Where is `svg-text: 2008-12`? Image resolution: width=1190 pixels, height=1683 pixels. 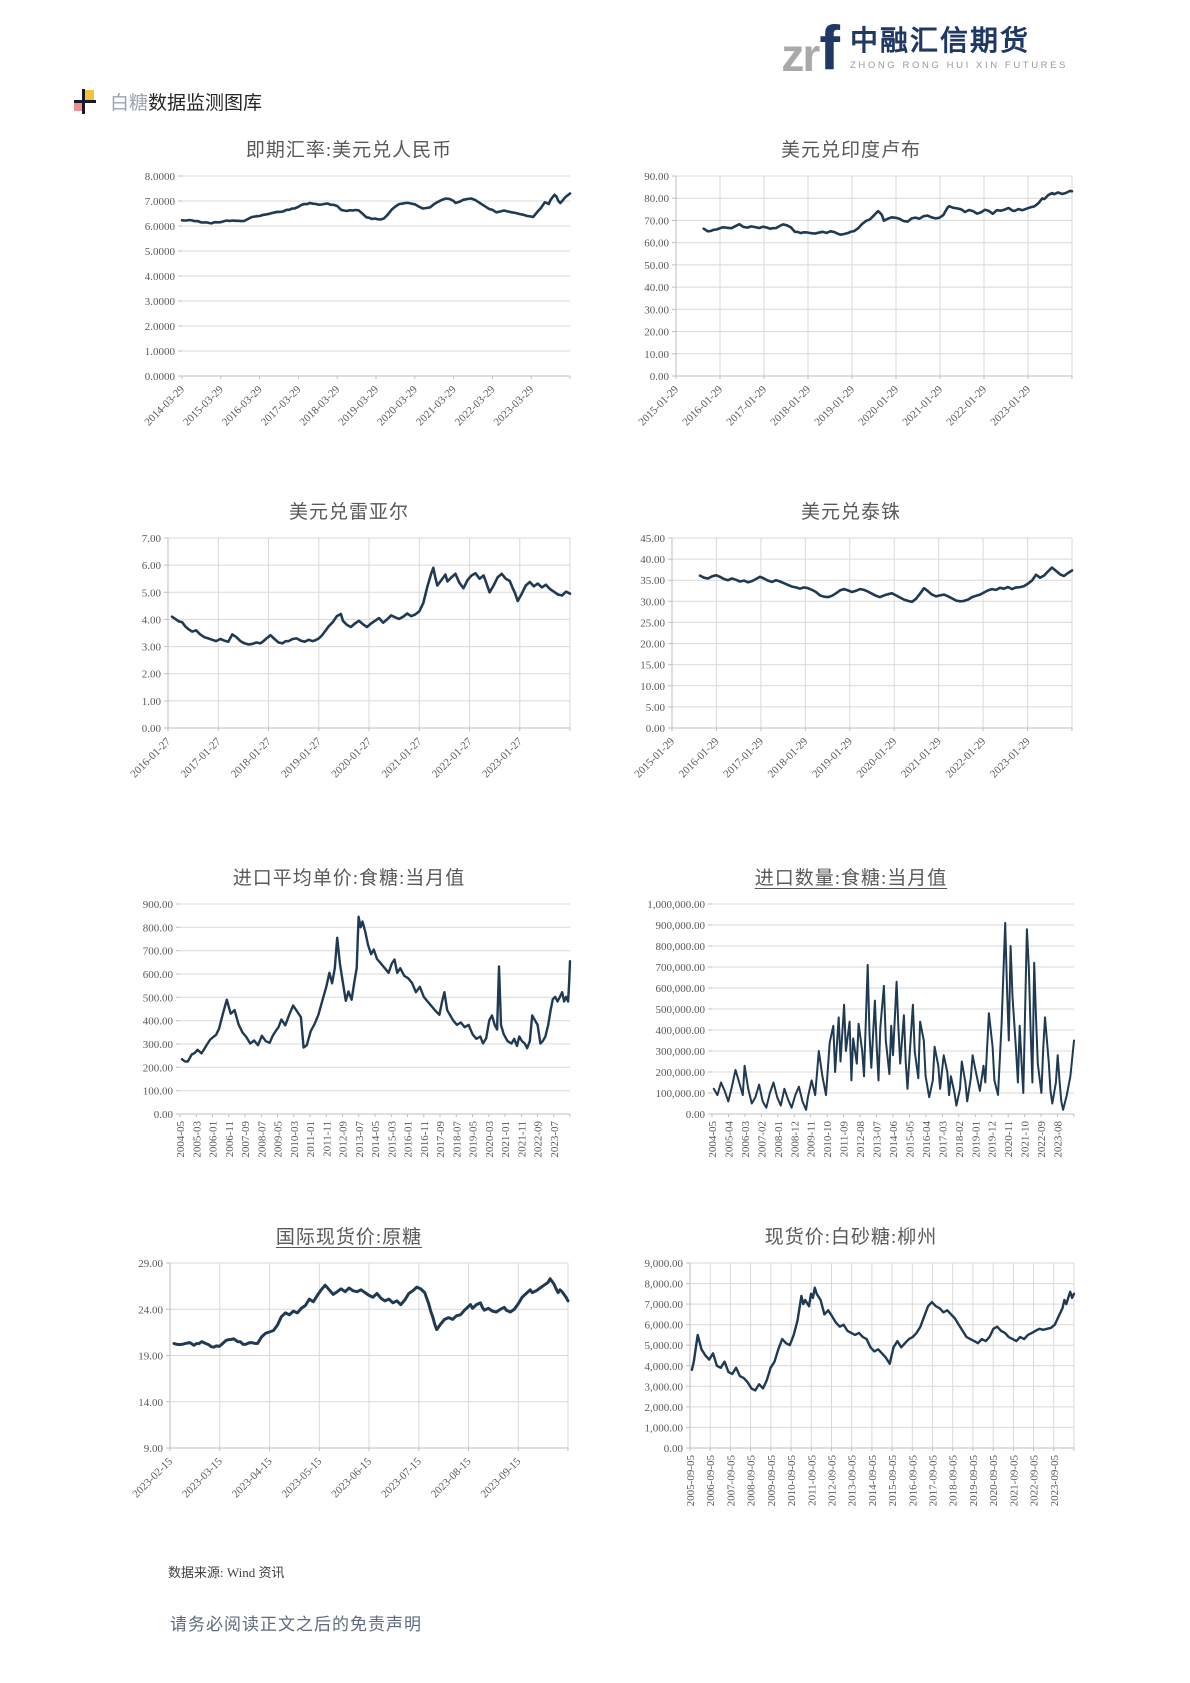
svg-text: 2008-12 is located at coordinates (795, 1139).